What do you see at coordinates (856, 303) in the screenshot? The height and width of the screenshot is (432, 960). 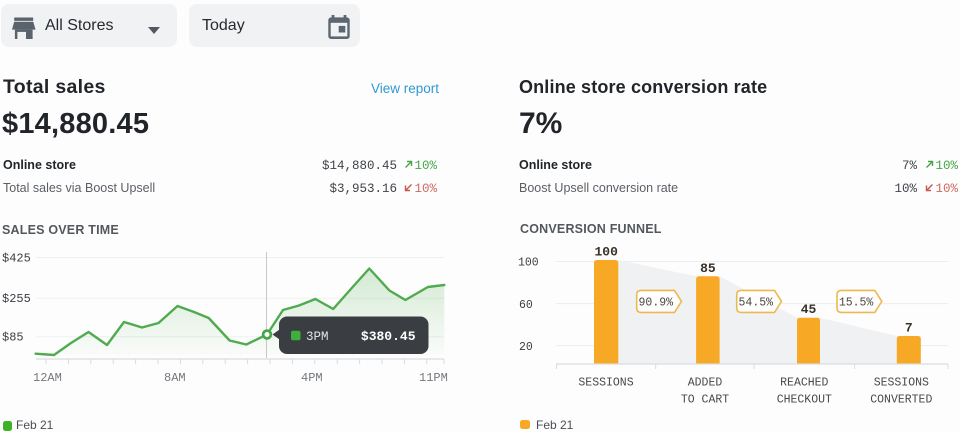 I see `svg-text: 15.5%` at bounding box center [856, 303].